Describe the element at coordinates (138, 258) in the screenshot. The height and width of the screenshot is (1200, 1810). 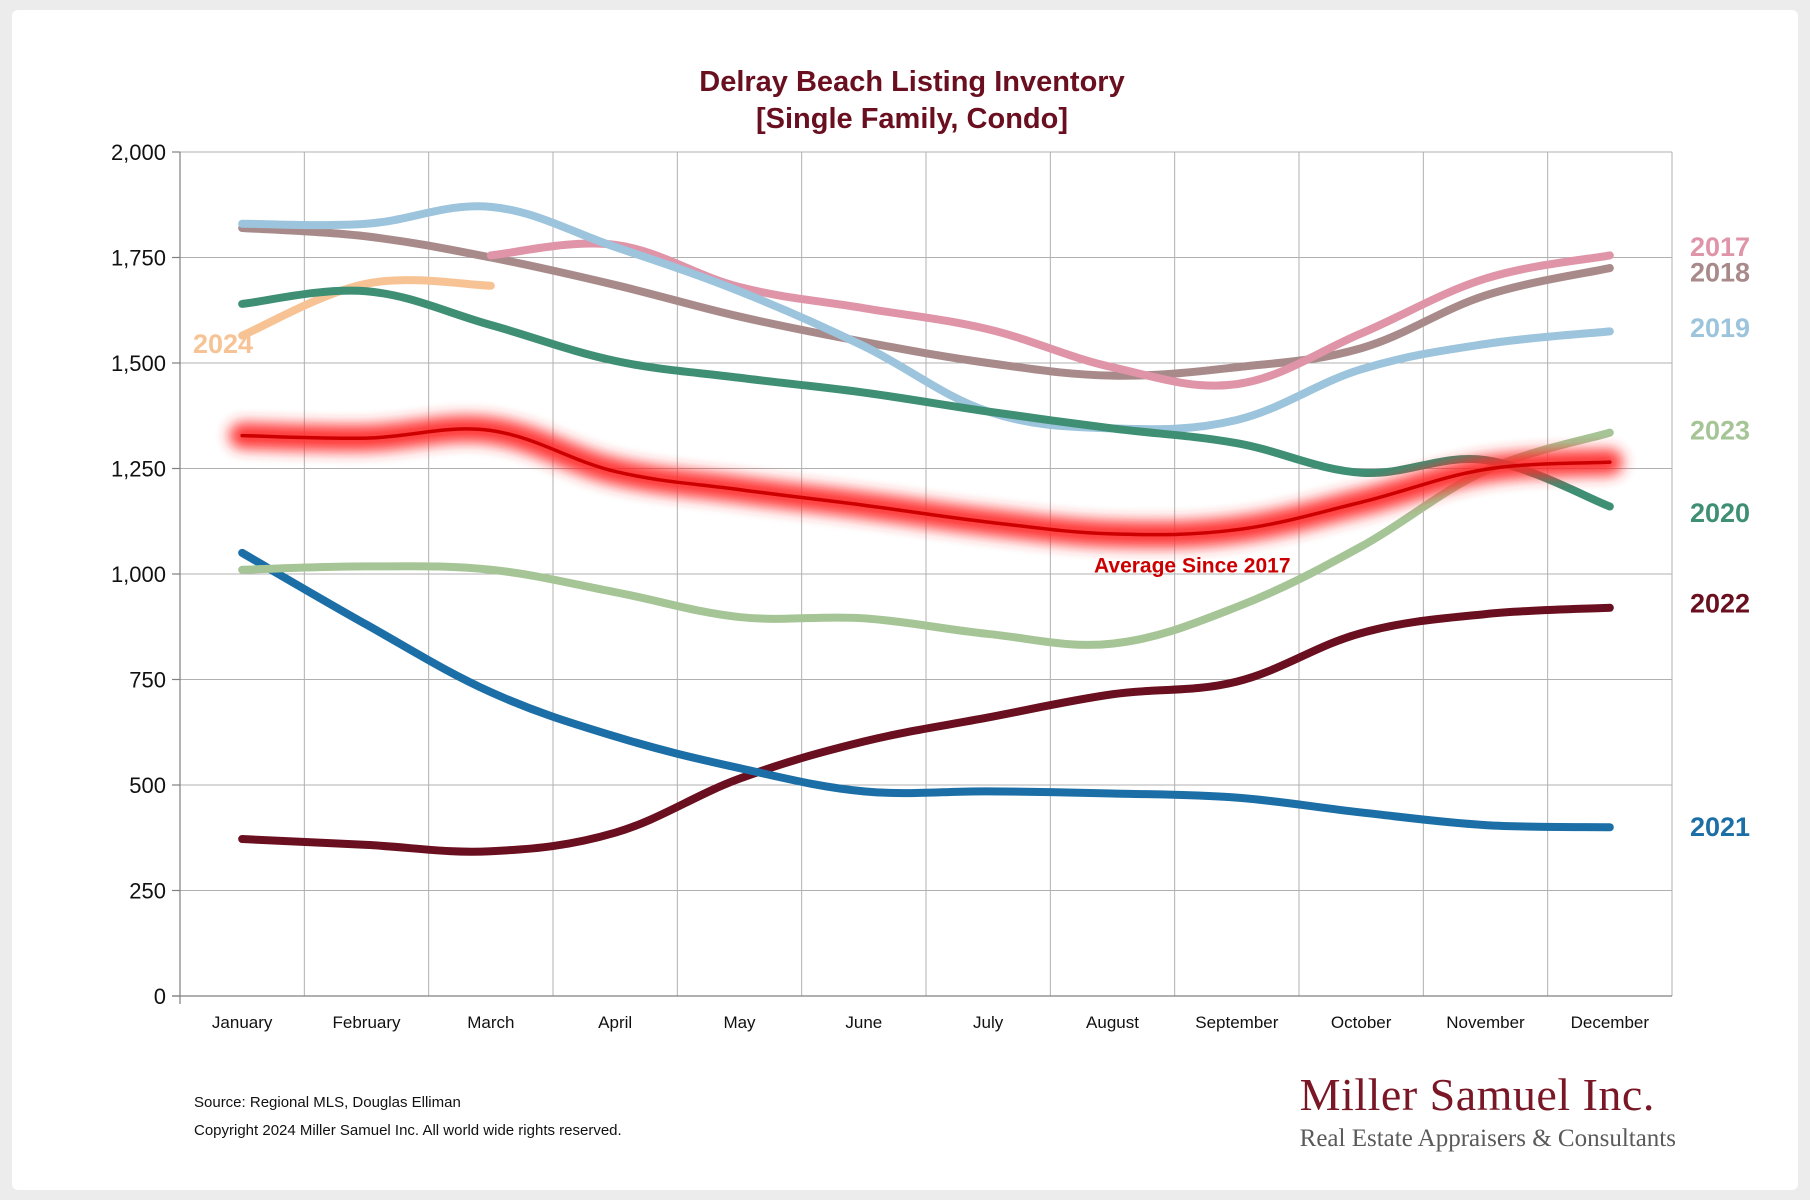
I see `y-tick-label: 1,750` at that location.